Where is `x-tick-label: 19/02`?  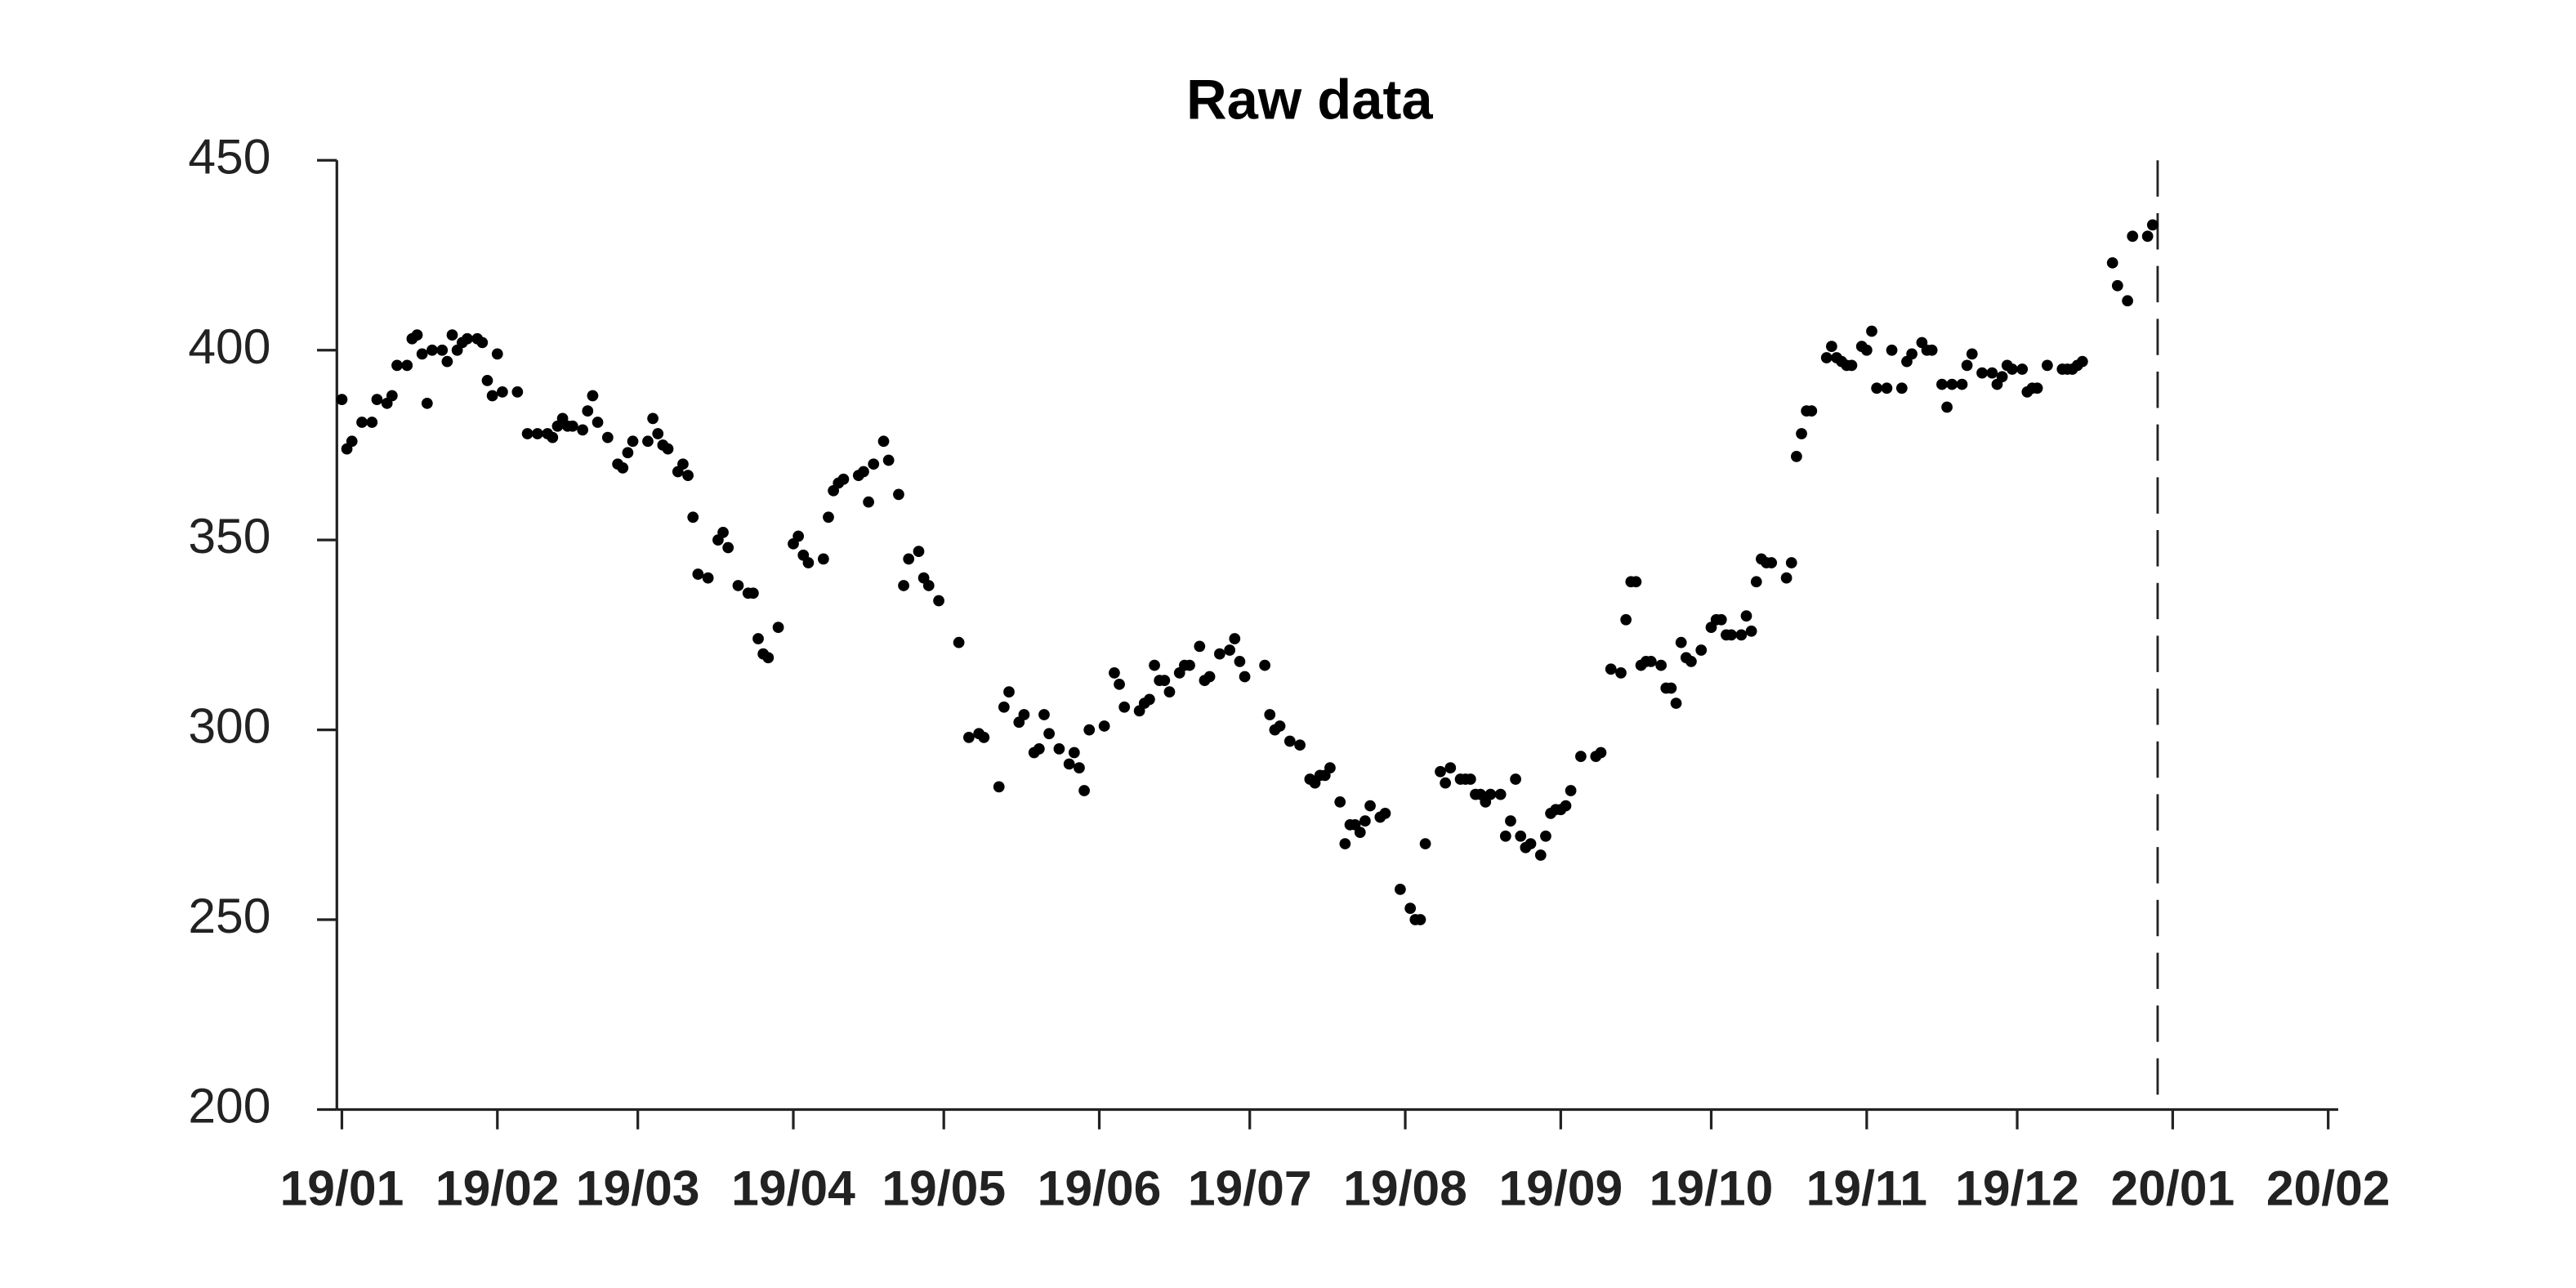 x-tick-label: 19/02 is located at coordinates (498, 1188).